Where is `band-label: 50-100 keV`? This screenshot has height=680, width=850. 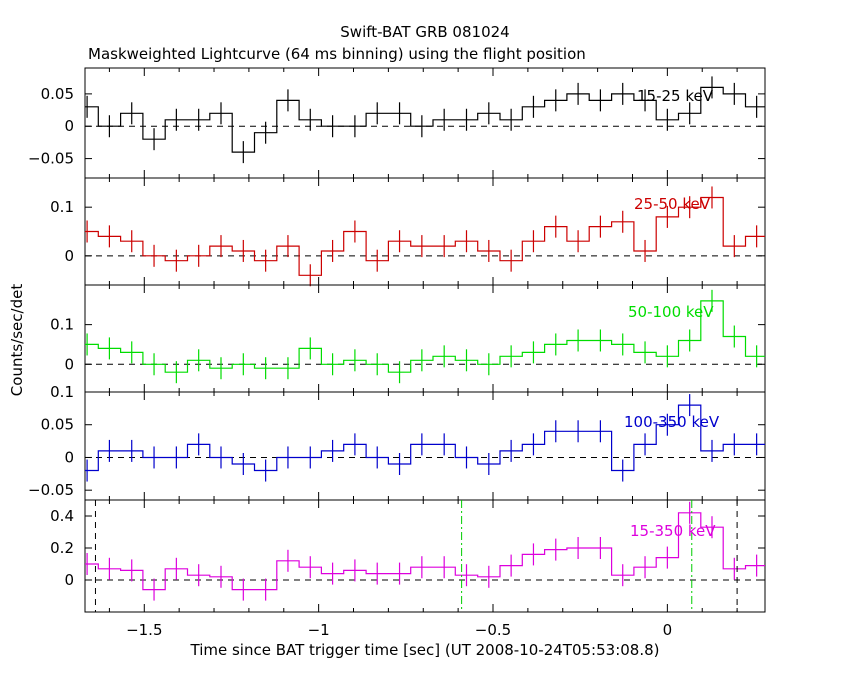
band-label: 50-100 keV is located at coordinates (671, 312).